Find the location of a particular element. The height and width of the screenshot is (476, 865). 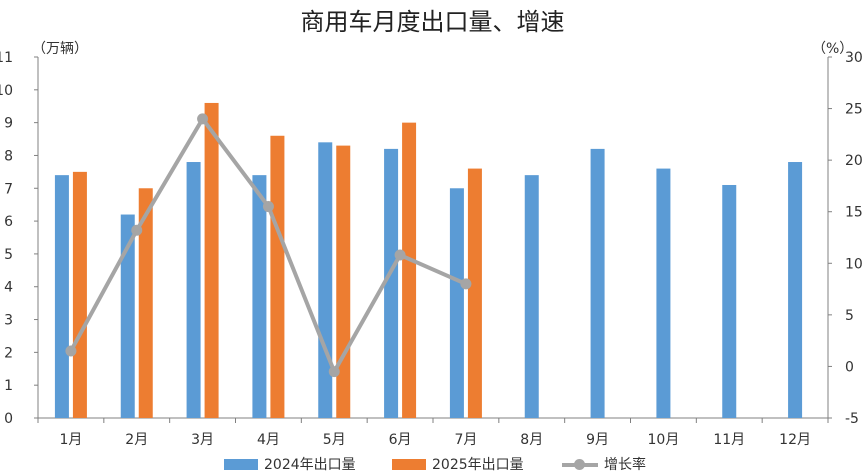

legend-item-growth: 增长率 is located at coordinates (604, 464).